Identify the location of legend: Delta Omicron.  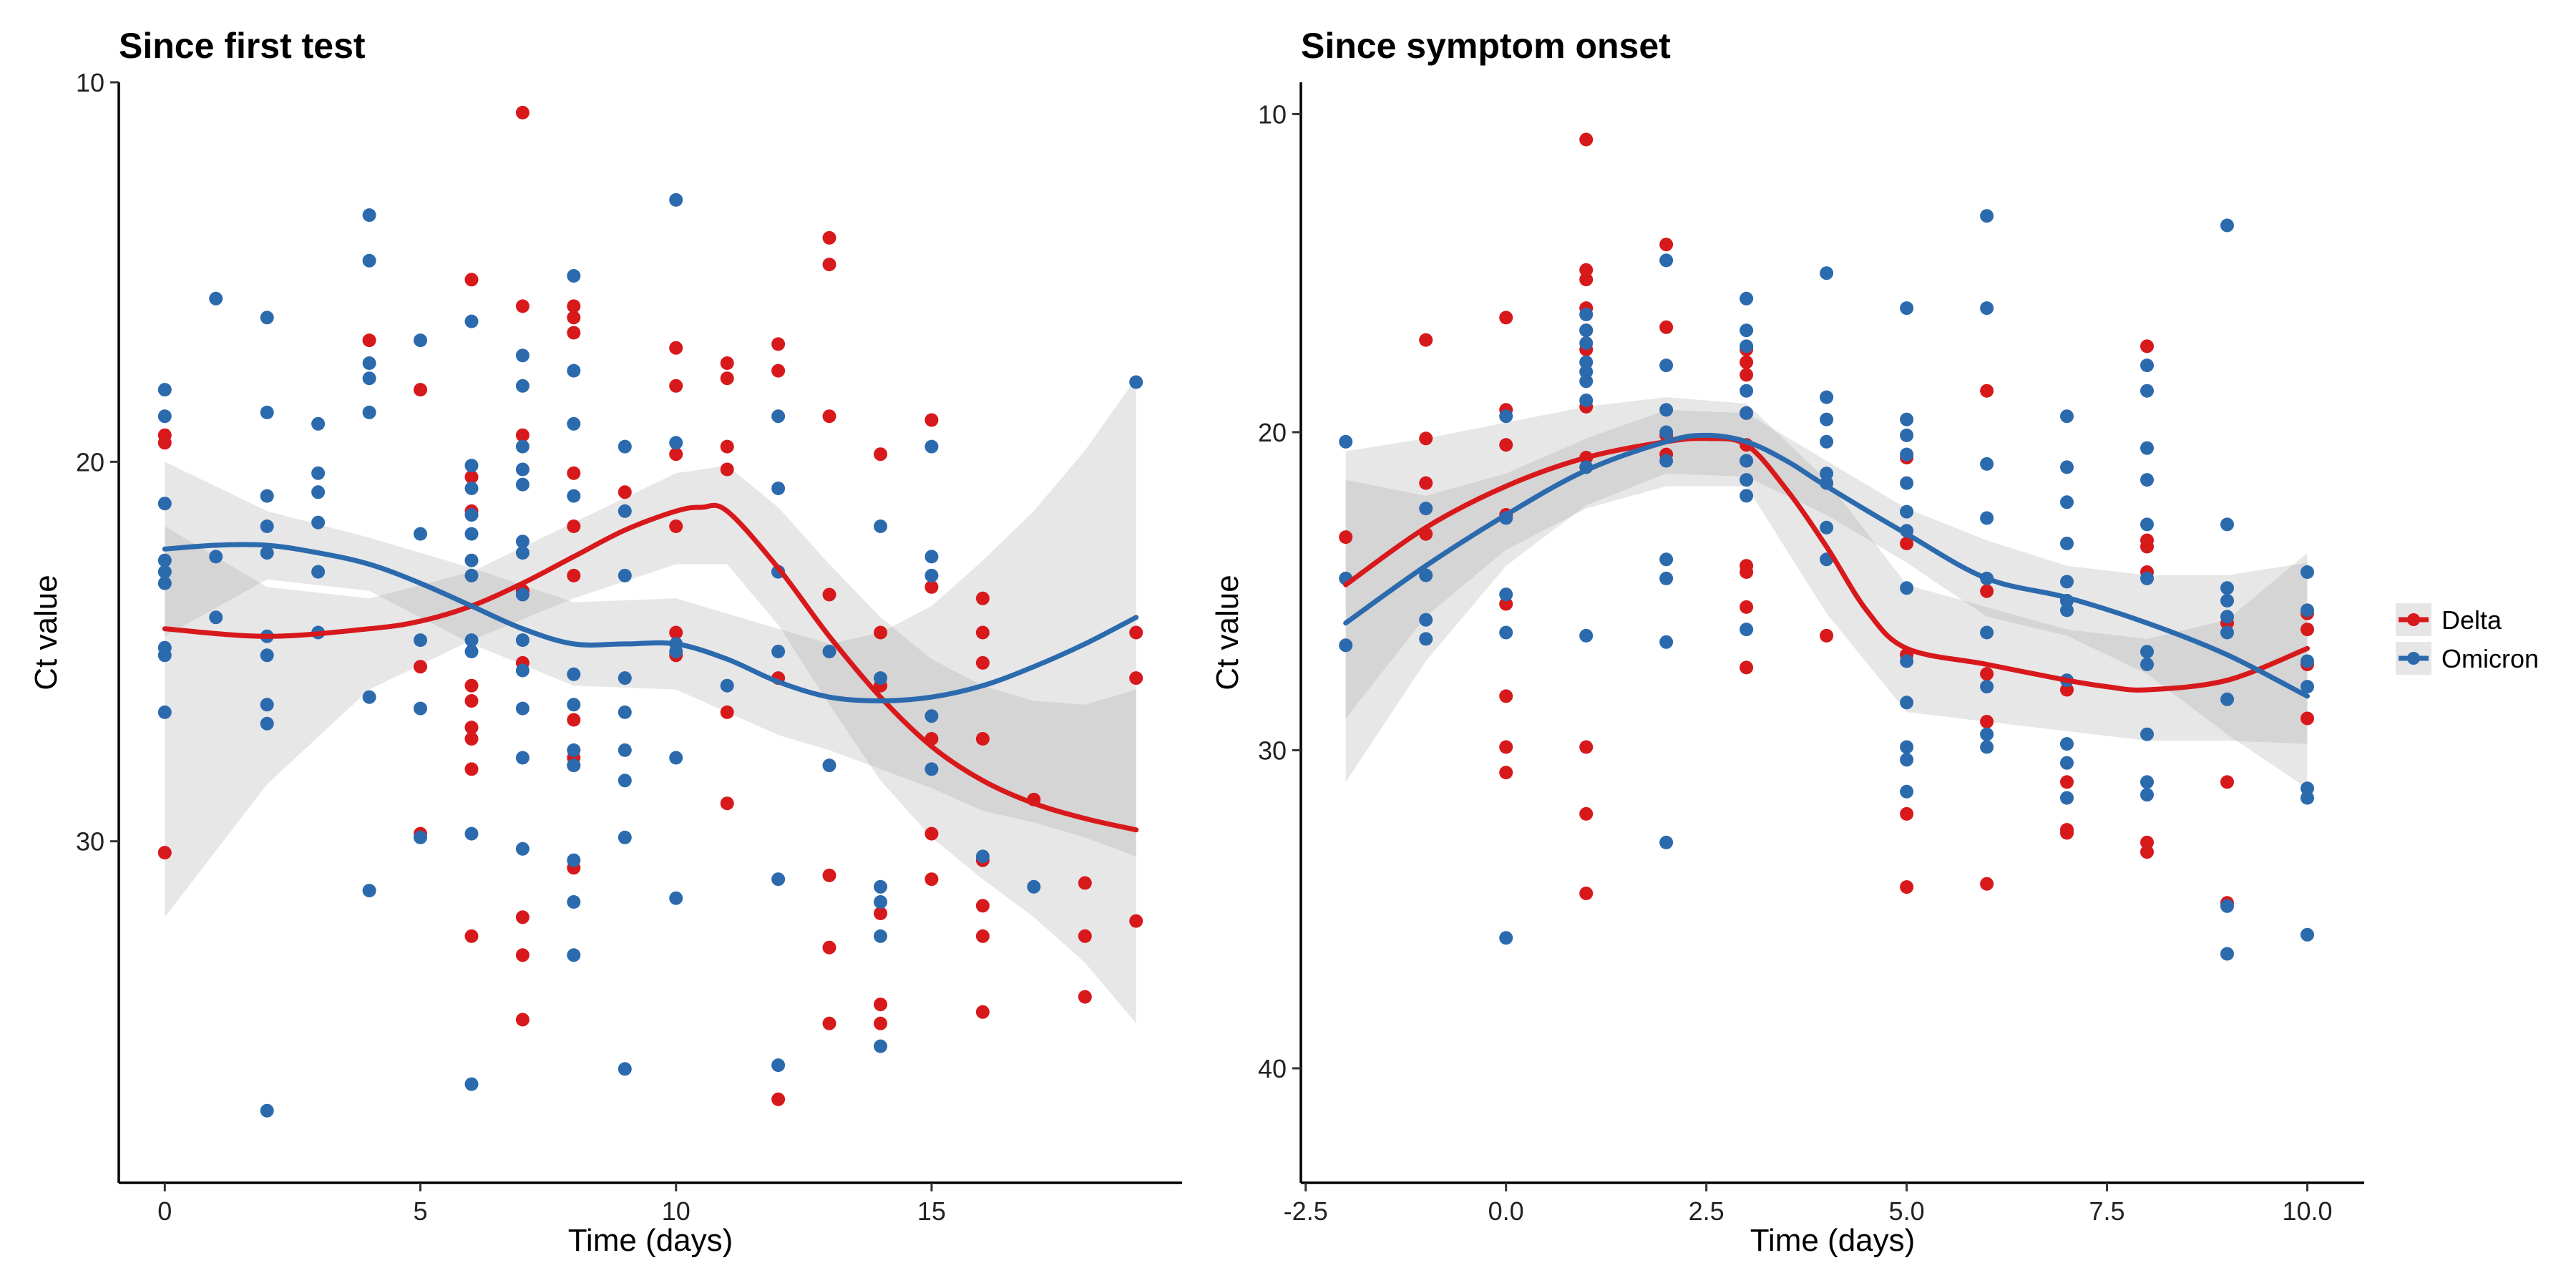
(2467, 639).